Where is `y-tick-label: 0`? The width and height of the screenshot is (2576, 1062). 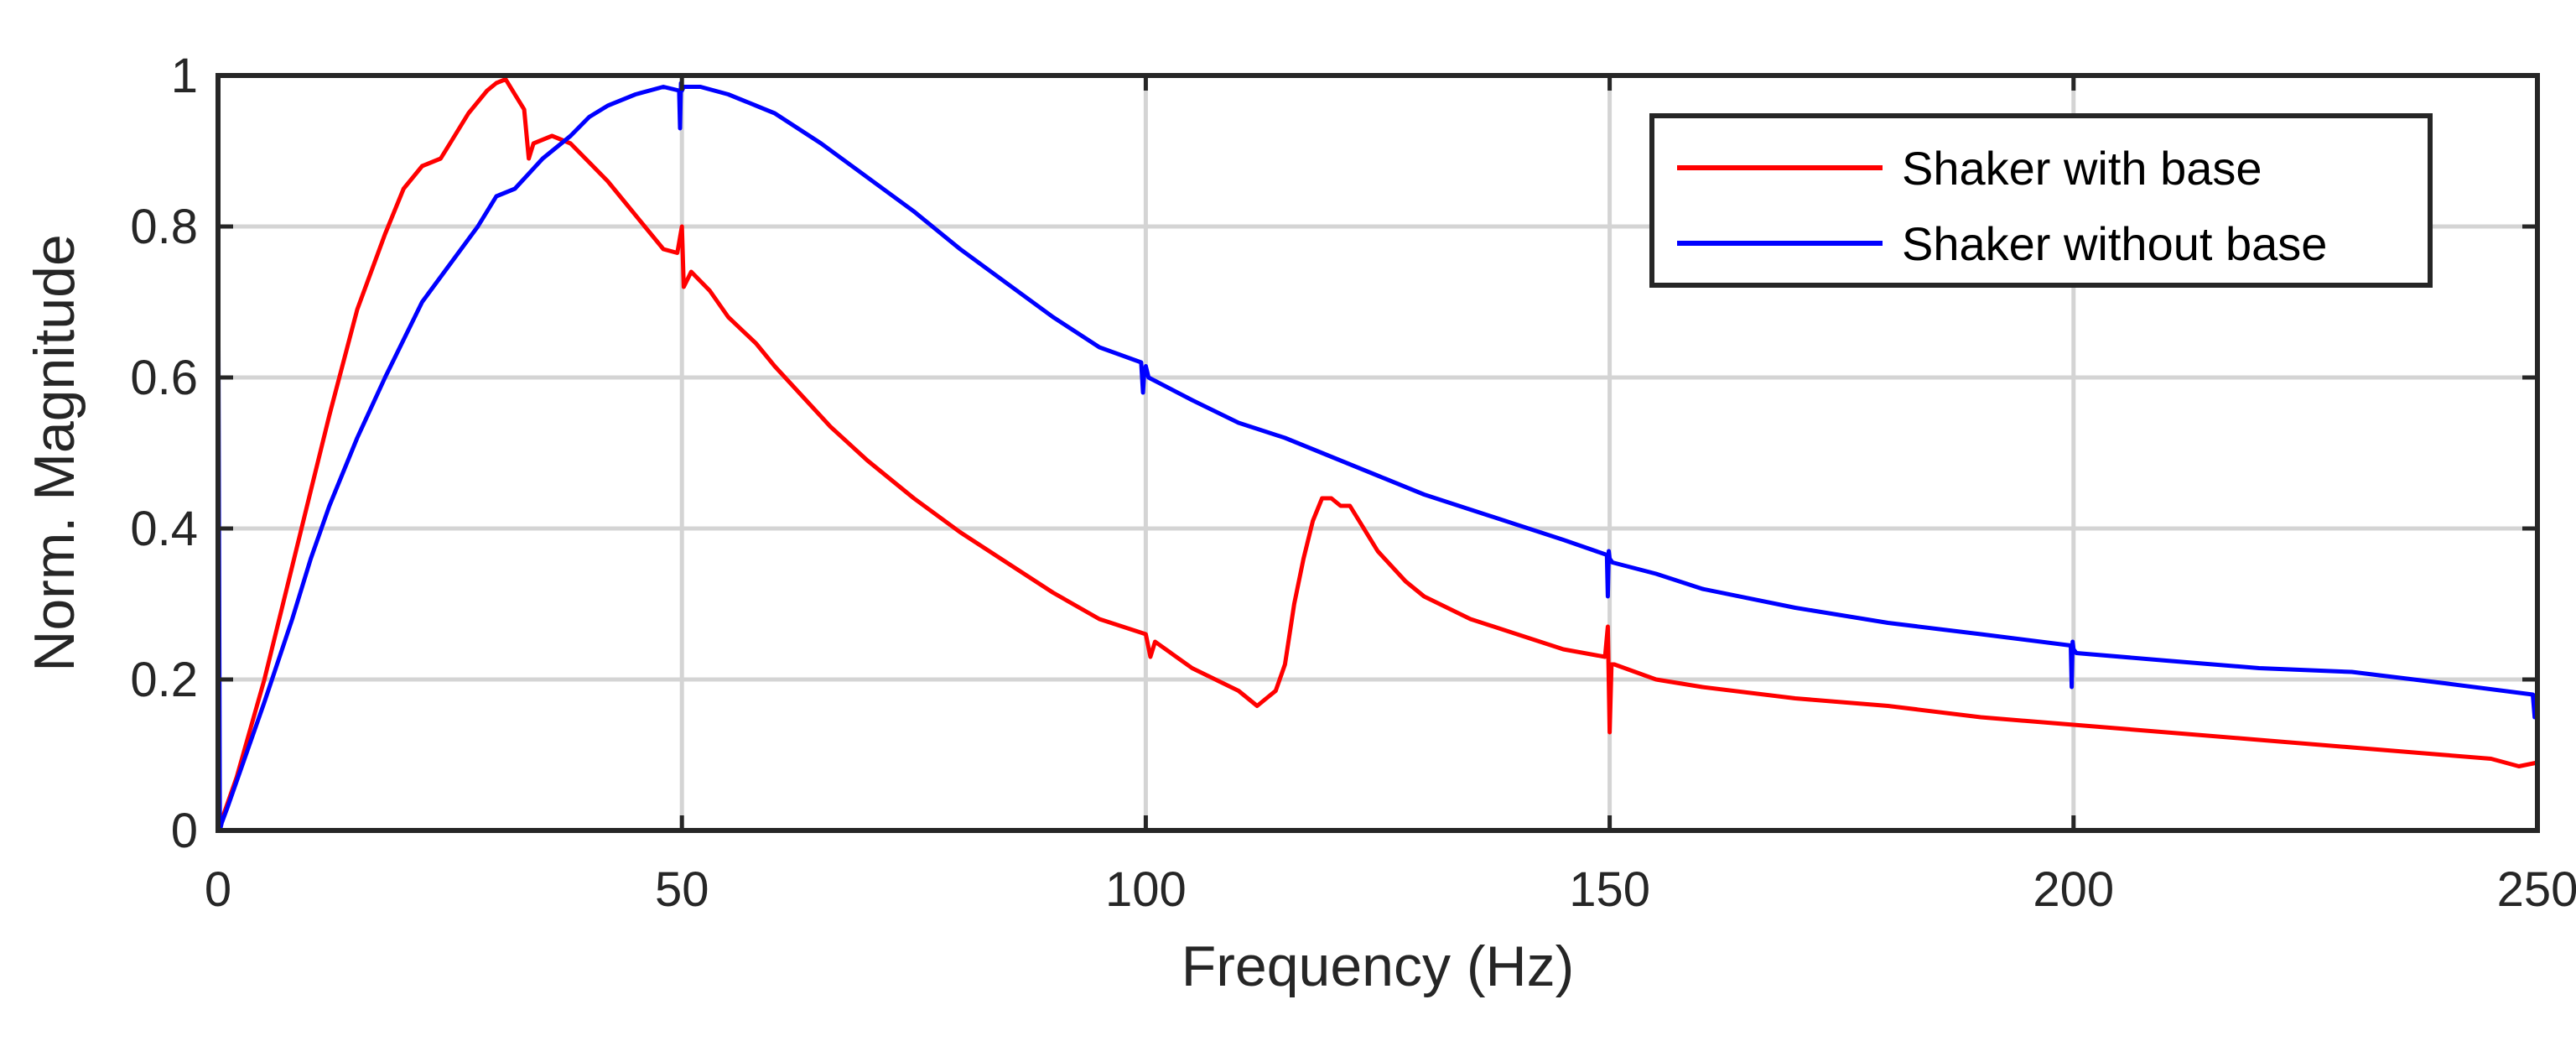 y-tick-label: 0 is located at coordinates (184, 831).